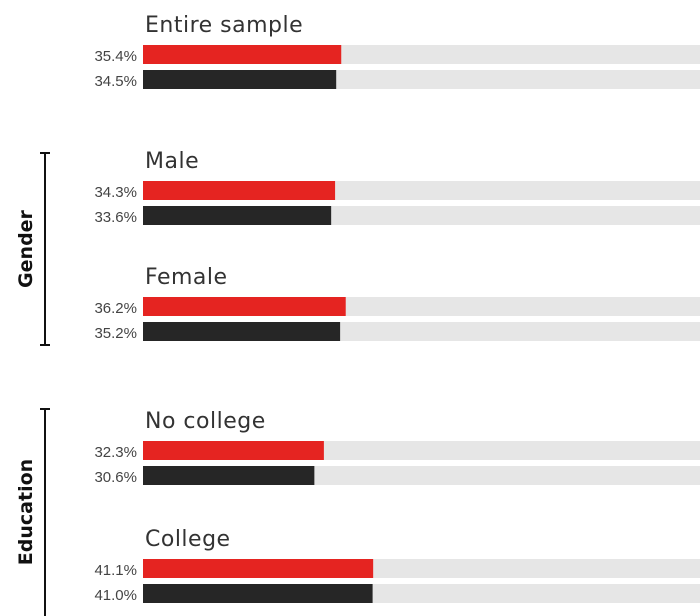 The image size is (700, 616). Describe the element at coordinates (188, 539) in the screenshot. I see `category-label-college: College` at that location.